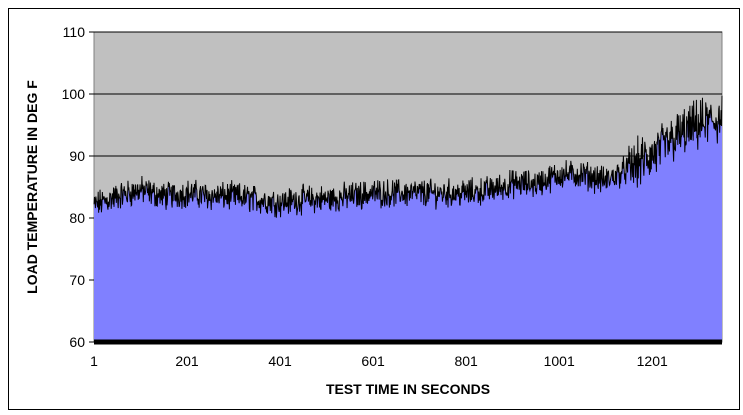  I want to click on y-tick-label: 110, so click(74, 32).